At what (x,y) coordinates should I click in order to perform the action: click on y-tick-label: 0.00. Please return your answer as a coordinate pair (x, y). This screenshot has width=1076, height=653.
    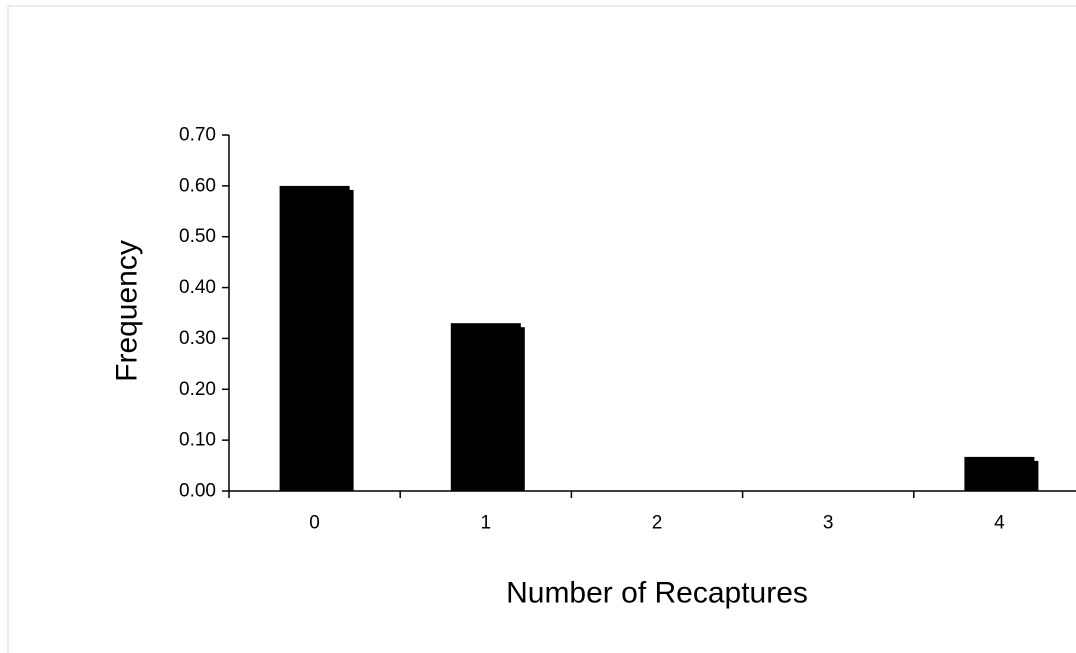
    Looking at the image, I should click on (197, 491).